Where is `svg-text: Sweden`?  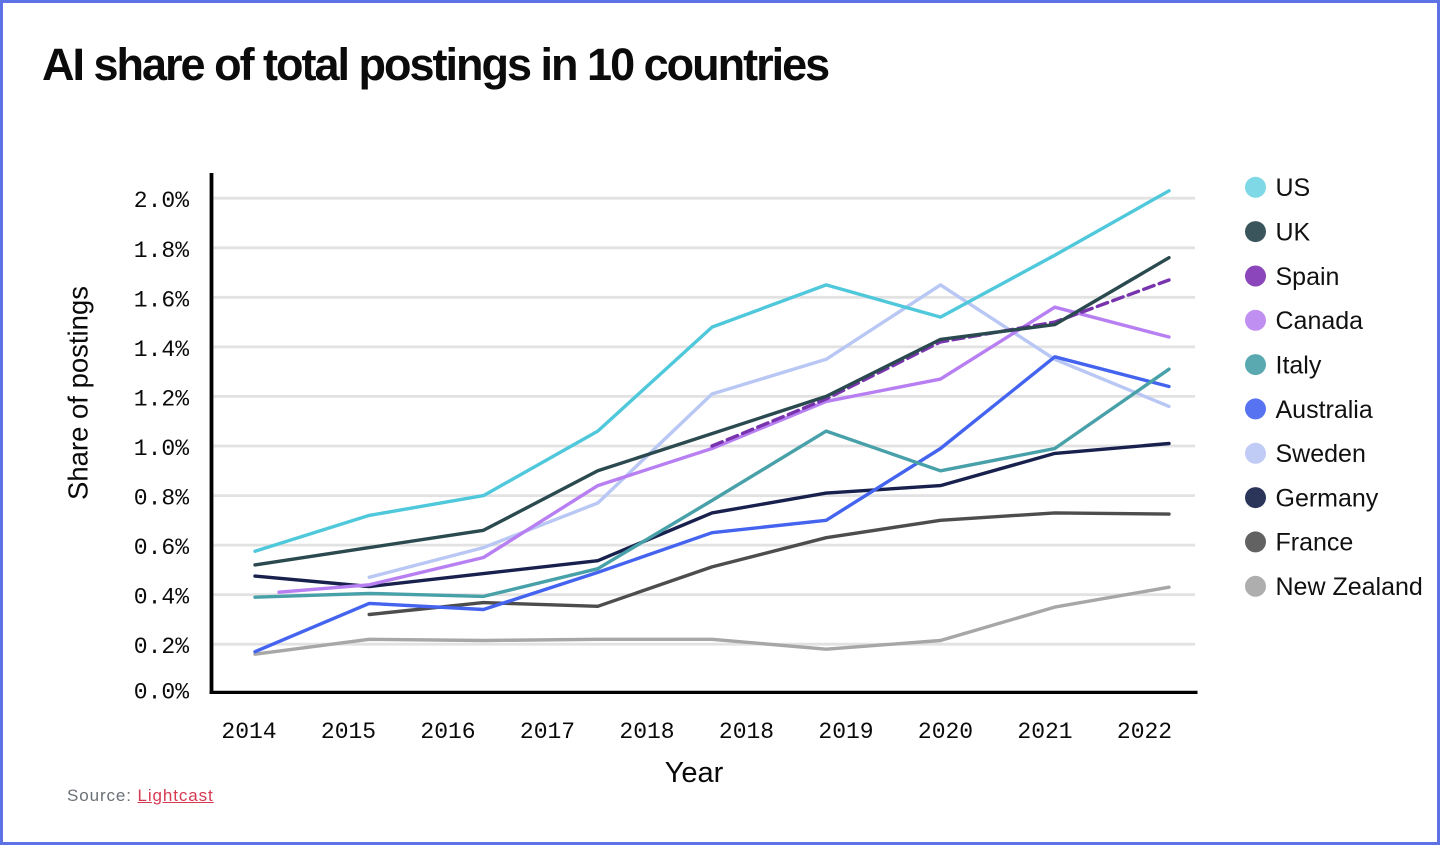
svg-text: Sweden is located at coordinates (1321, 454).